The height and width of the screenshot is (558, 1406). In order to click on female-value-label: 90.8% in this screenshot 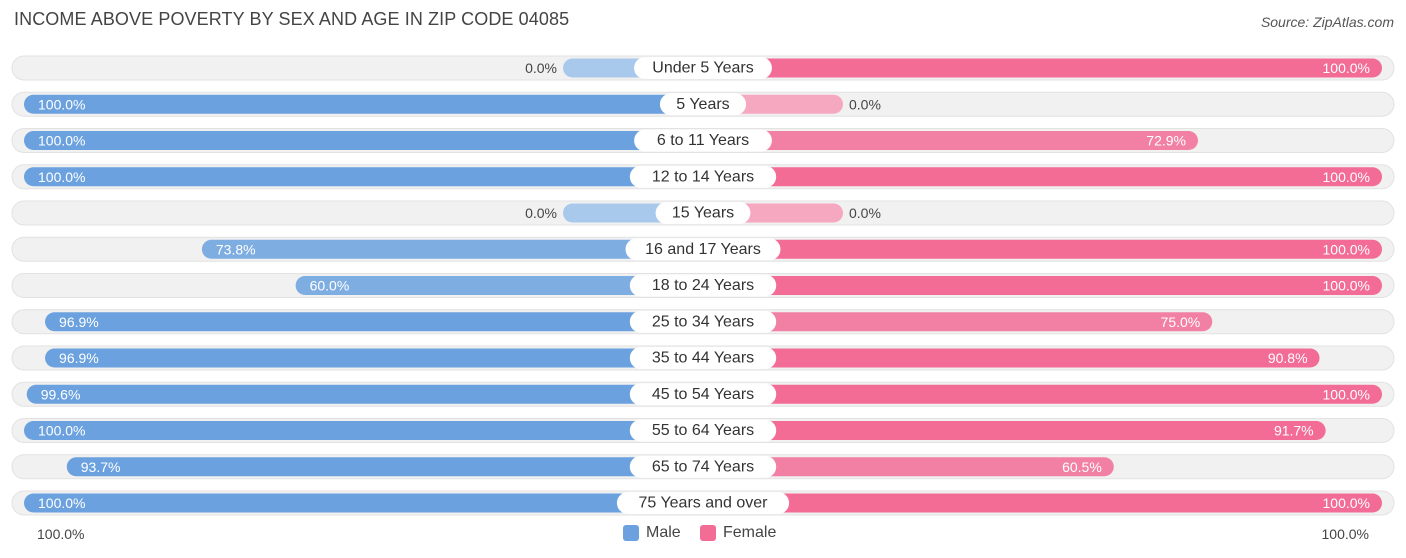, I will do `click(1288, 358)`.